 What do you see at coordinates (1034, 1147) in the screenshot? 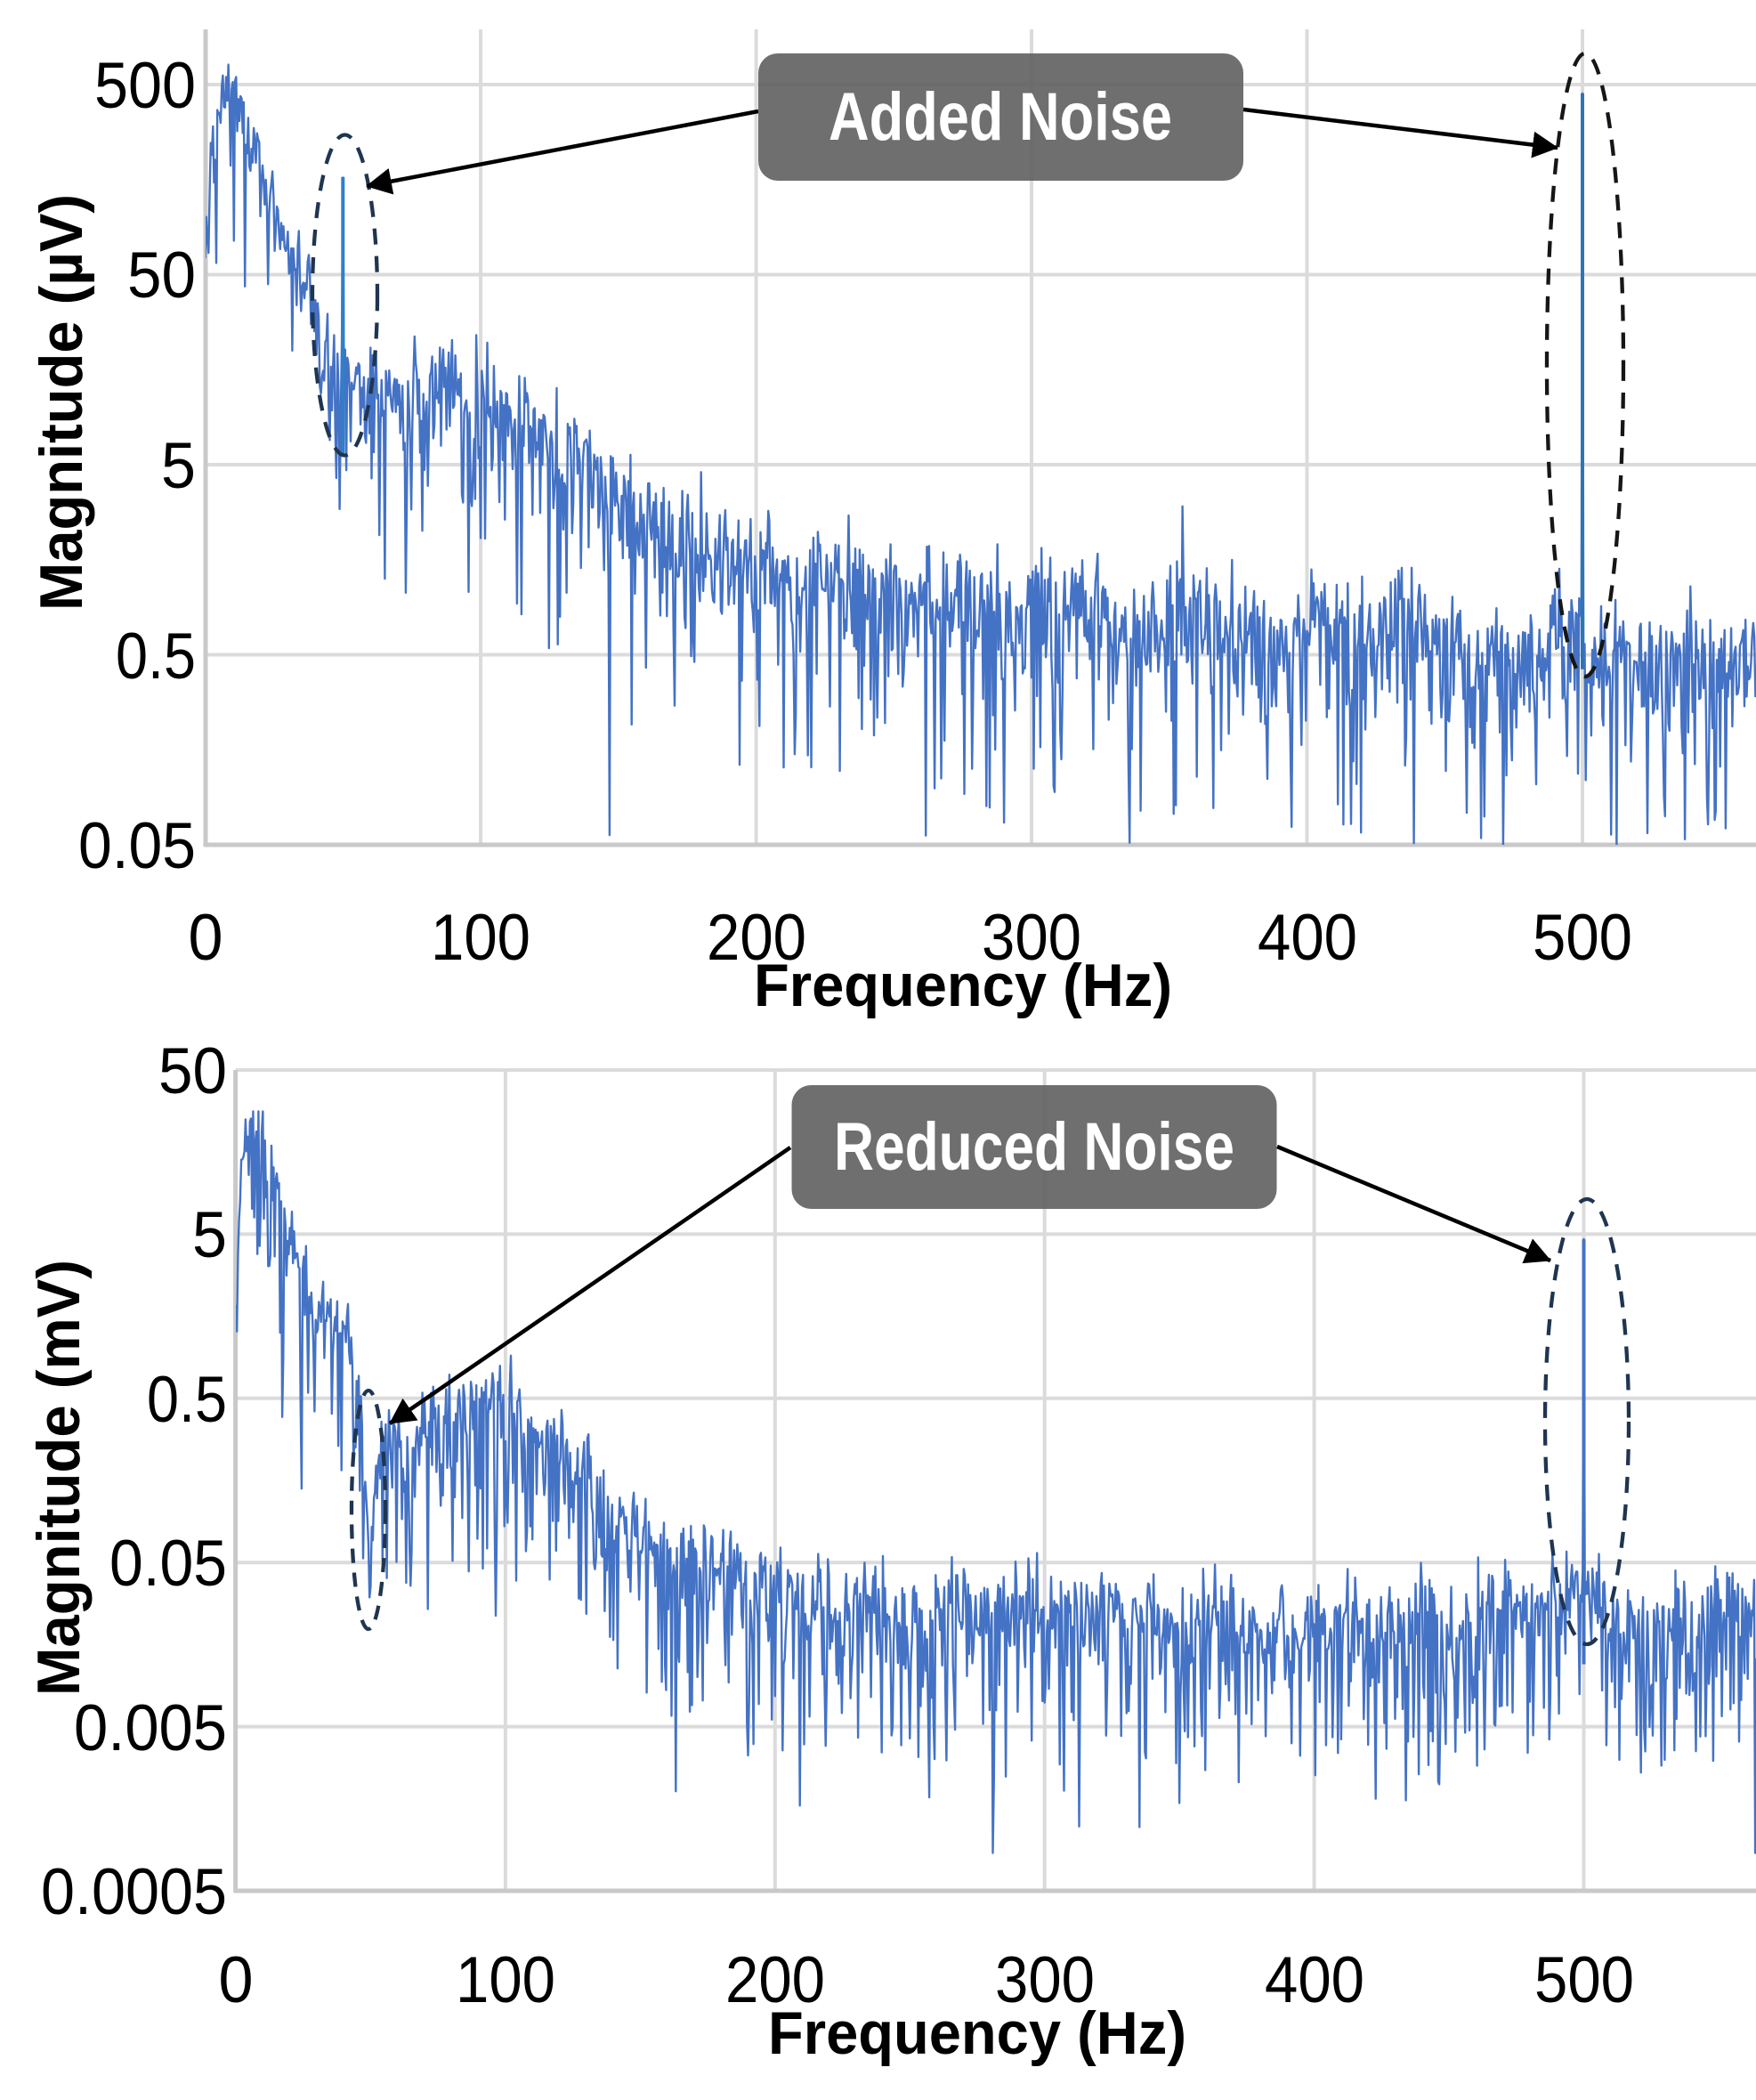
I see `svg-text: Reduced Noise` at bounding box center [1034, 1147].